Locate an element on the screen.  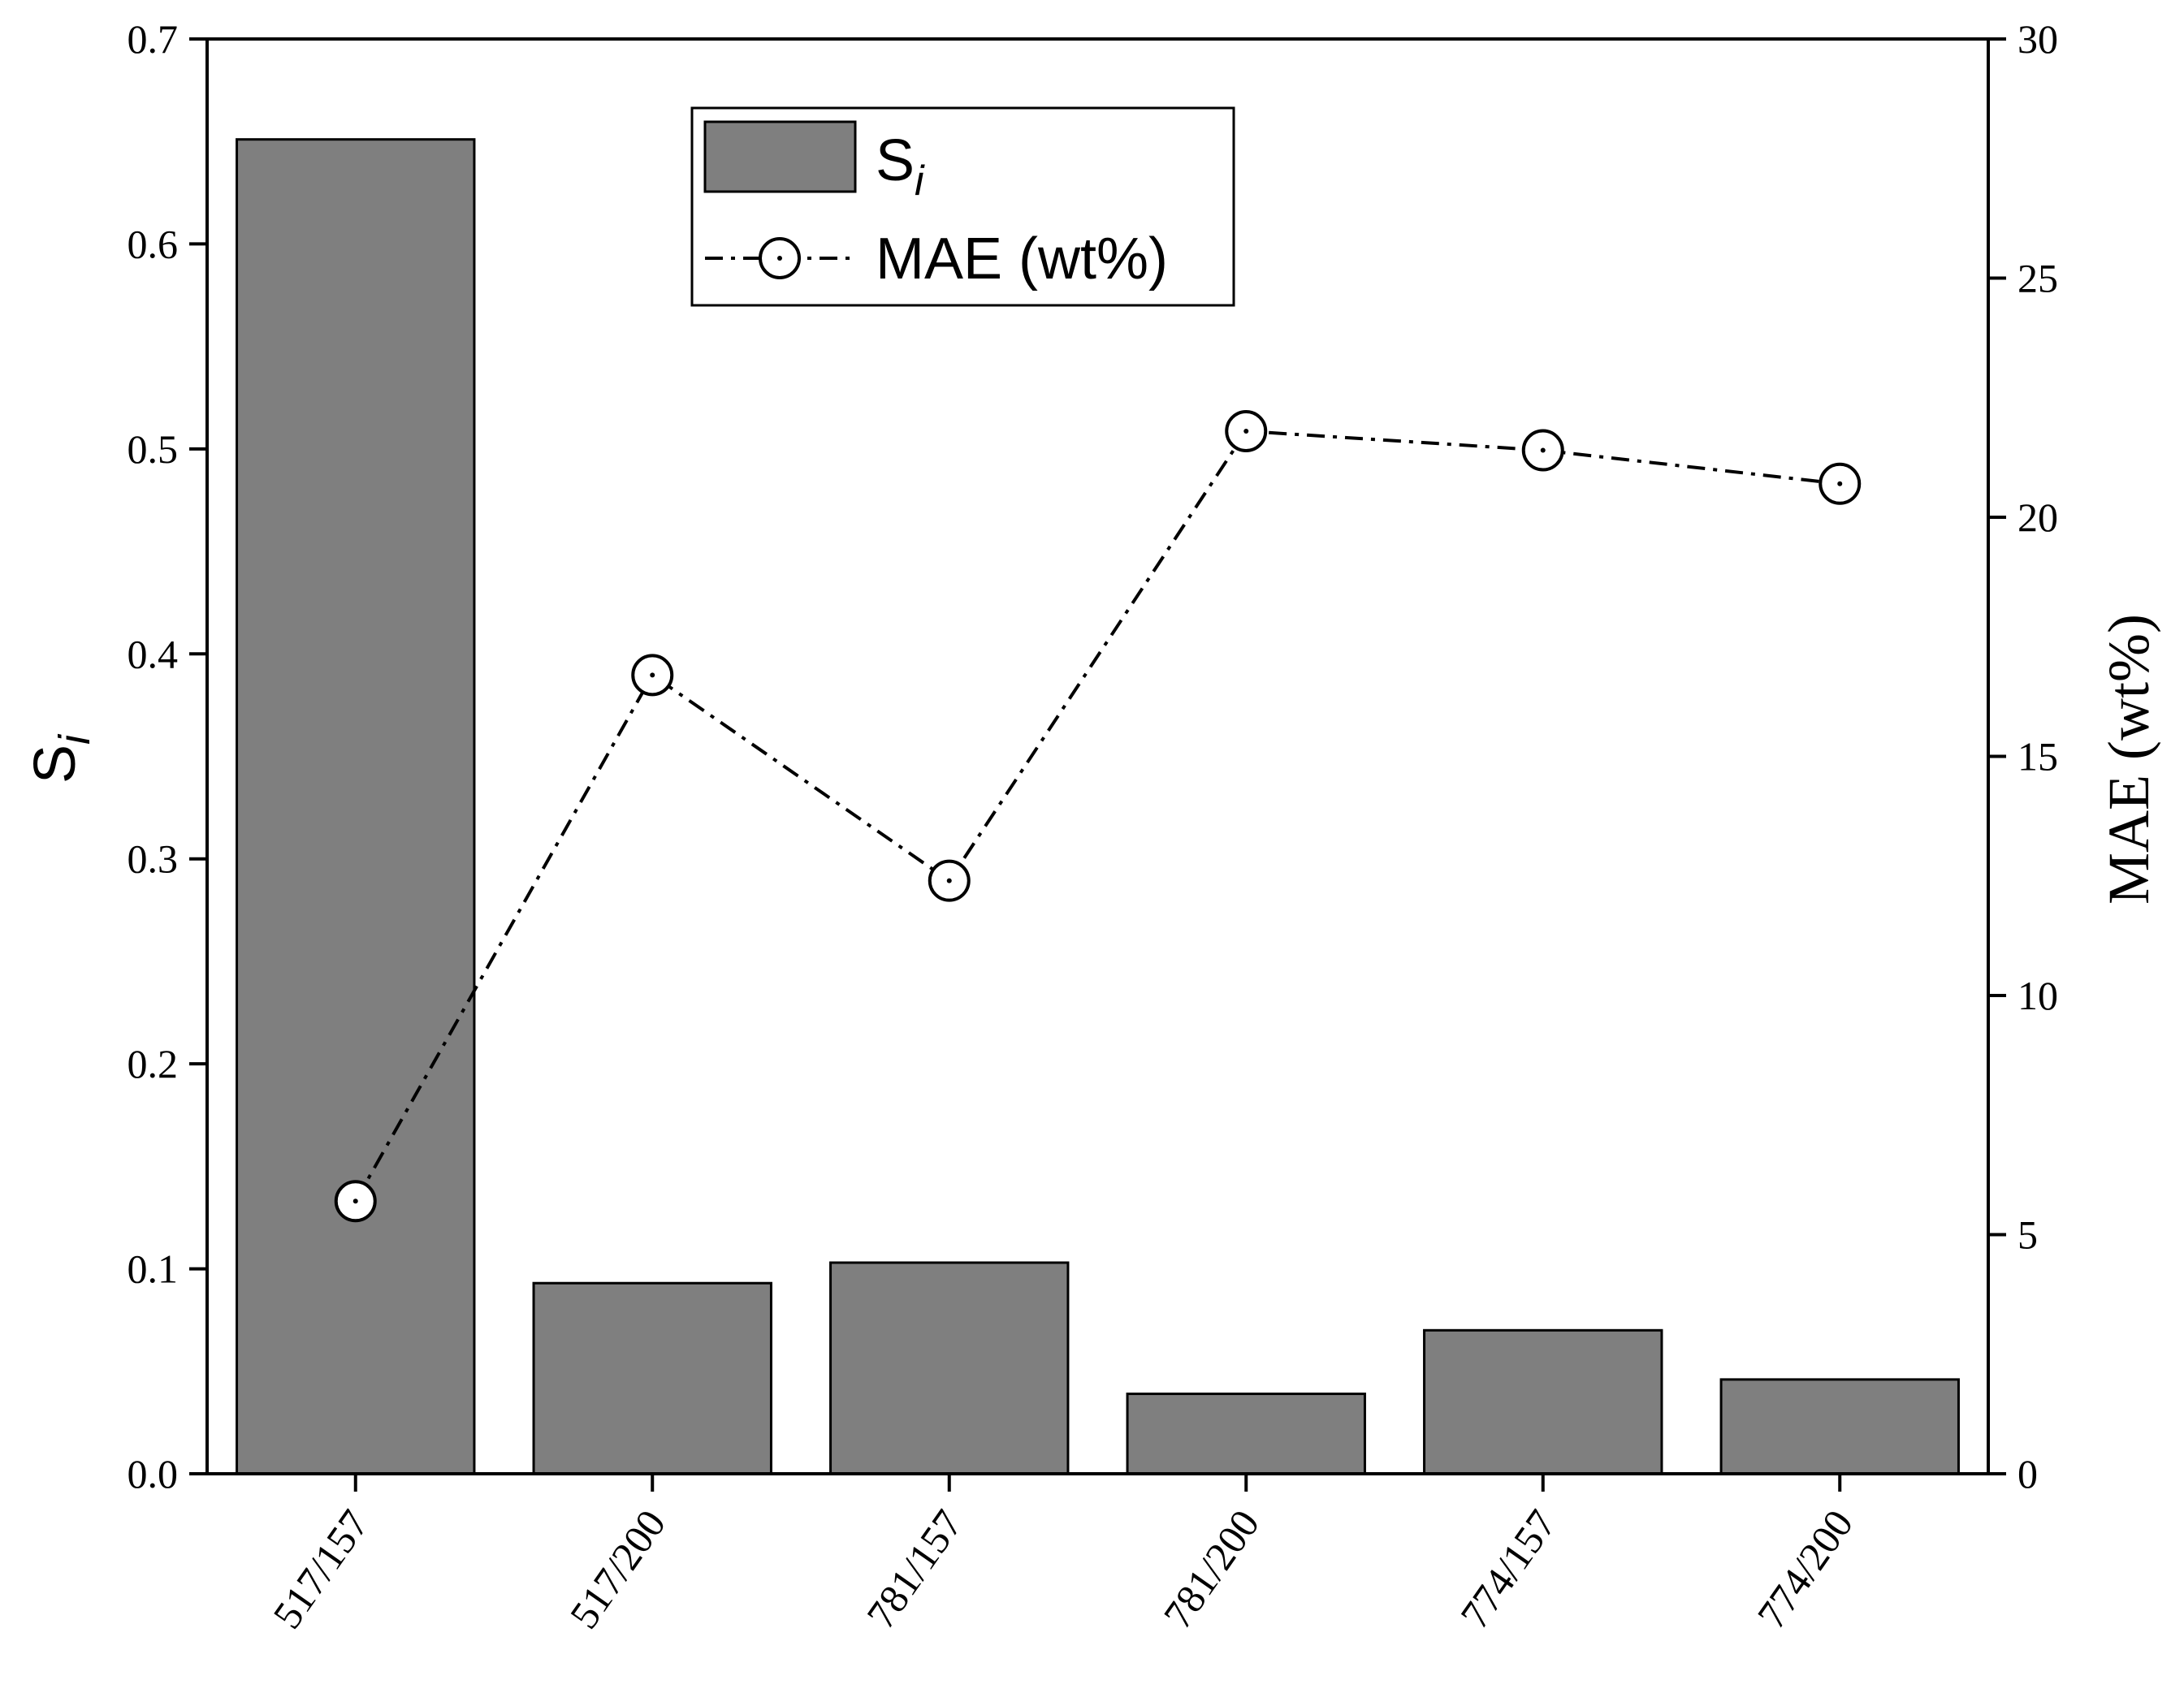
legend-line-label: MAE (wt%) is located at coordinates (1022, 259).